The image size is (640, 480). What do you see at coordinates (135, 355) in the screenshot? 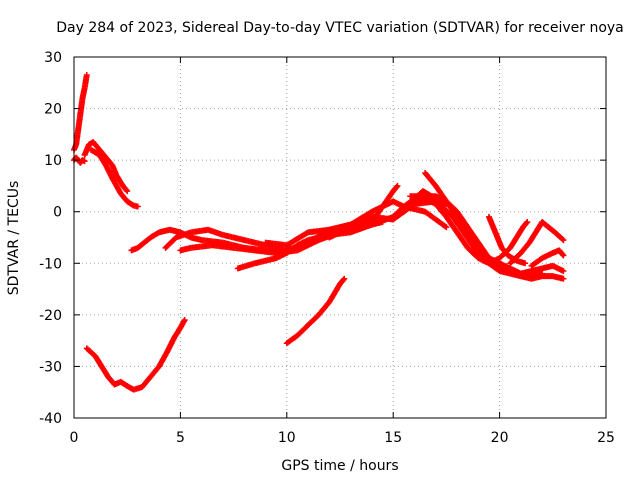
I see `series-arc-low-u` at bounding box center [135, 355].